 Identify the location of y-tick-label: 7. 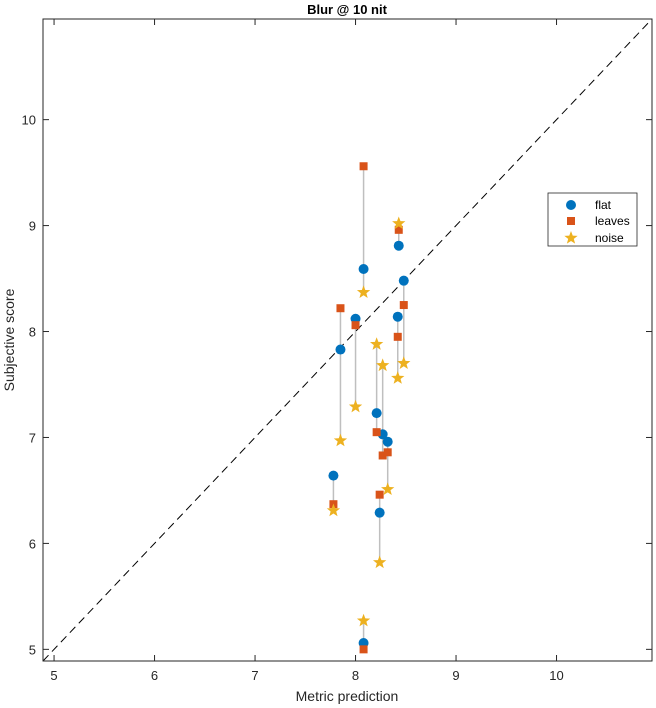
(32, 437).